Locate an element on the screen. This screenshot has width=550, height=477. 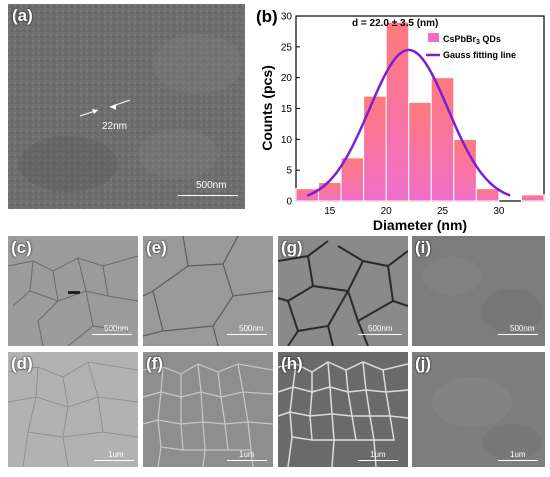
scale-label-g: 500nm is located at coordinates (380, 328).